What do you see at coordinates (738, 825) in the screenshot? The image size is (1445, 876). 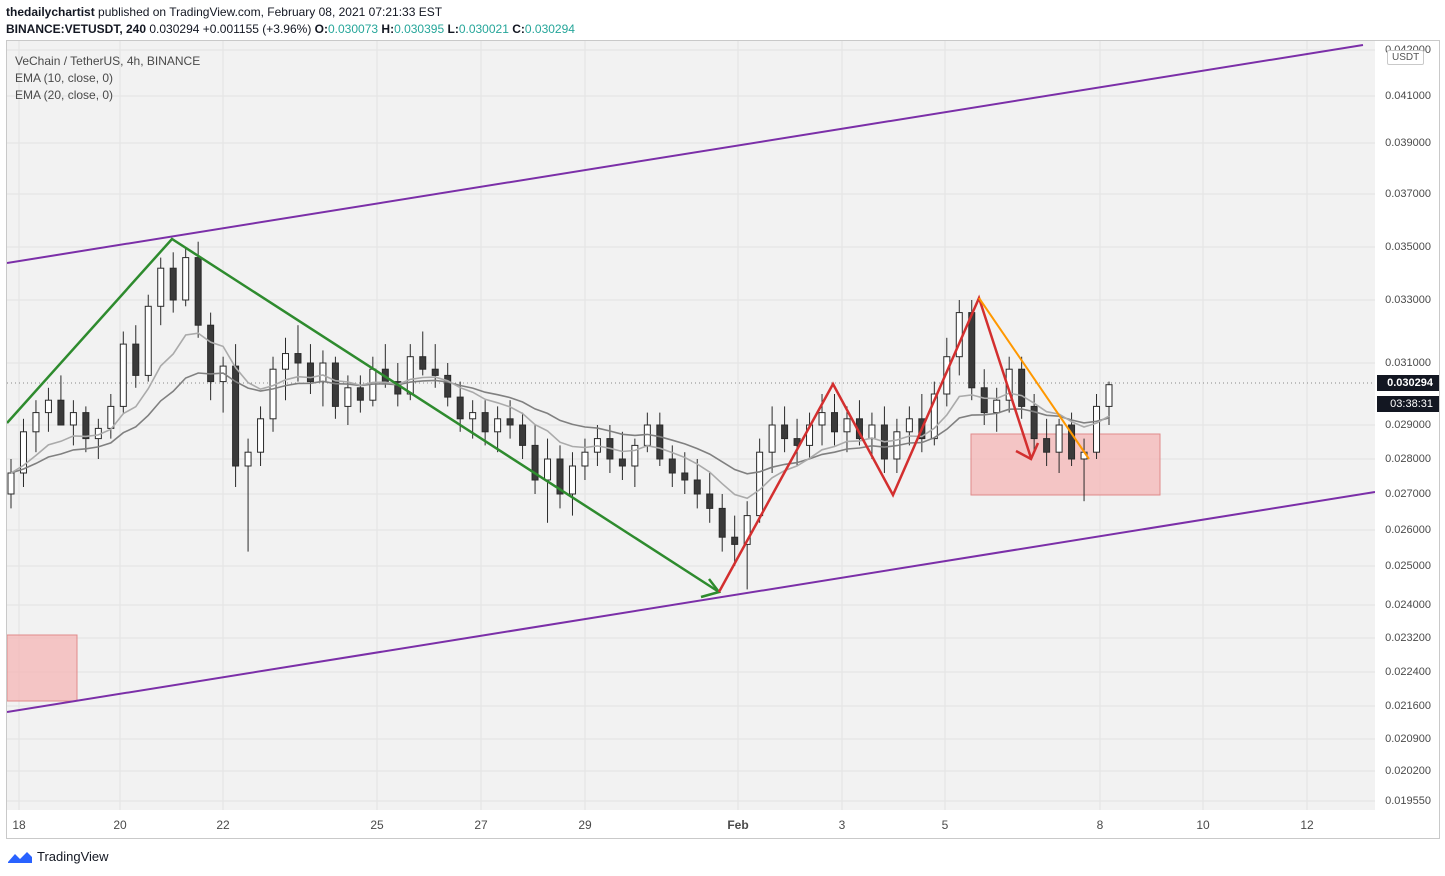 I see `time-tick-label: Feb` at bounding box center [738, 825].